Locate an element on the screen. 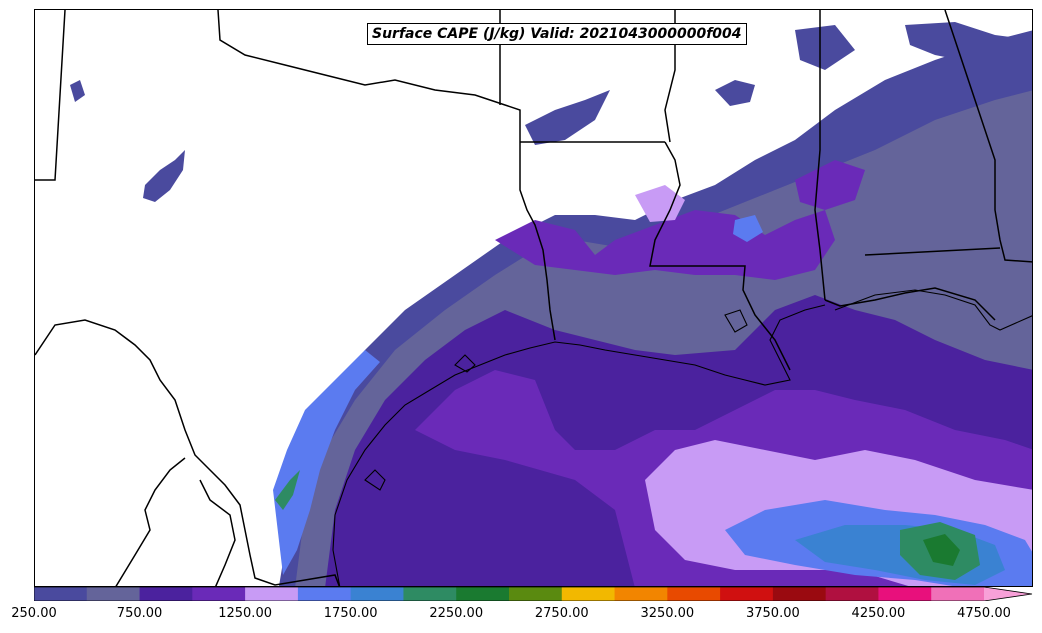 The image size is (1042, 633). colorbar-tick-label: 1750.00 is located at coordinates (350, 613).